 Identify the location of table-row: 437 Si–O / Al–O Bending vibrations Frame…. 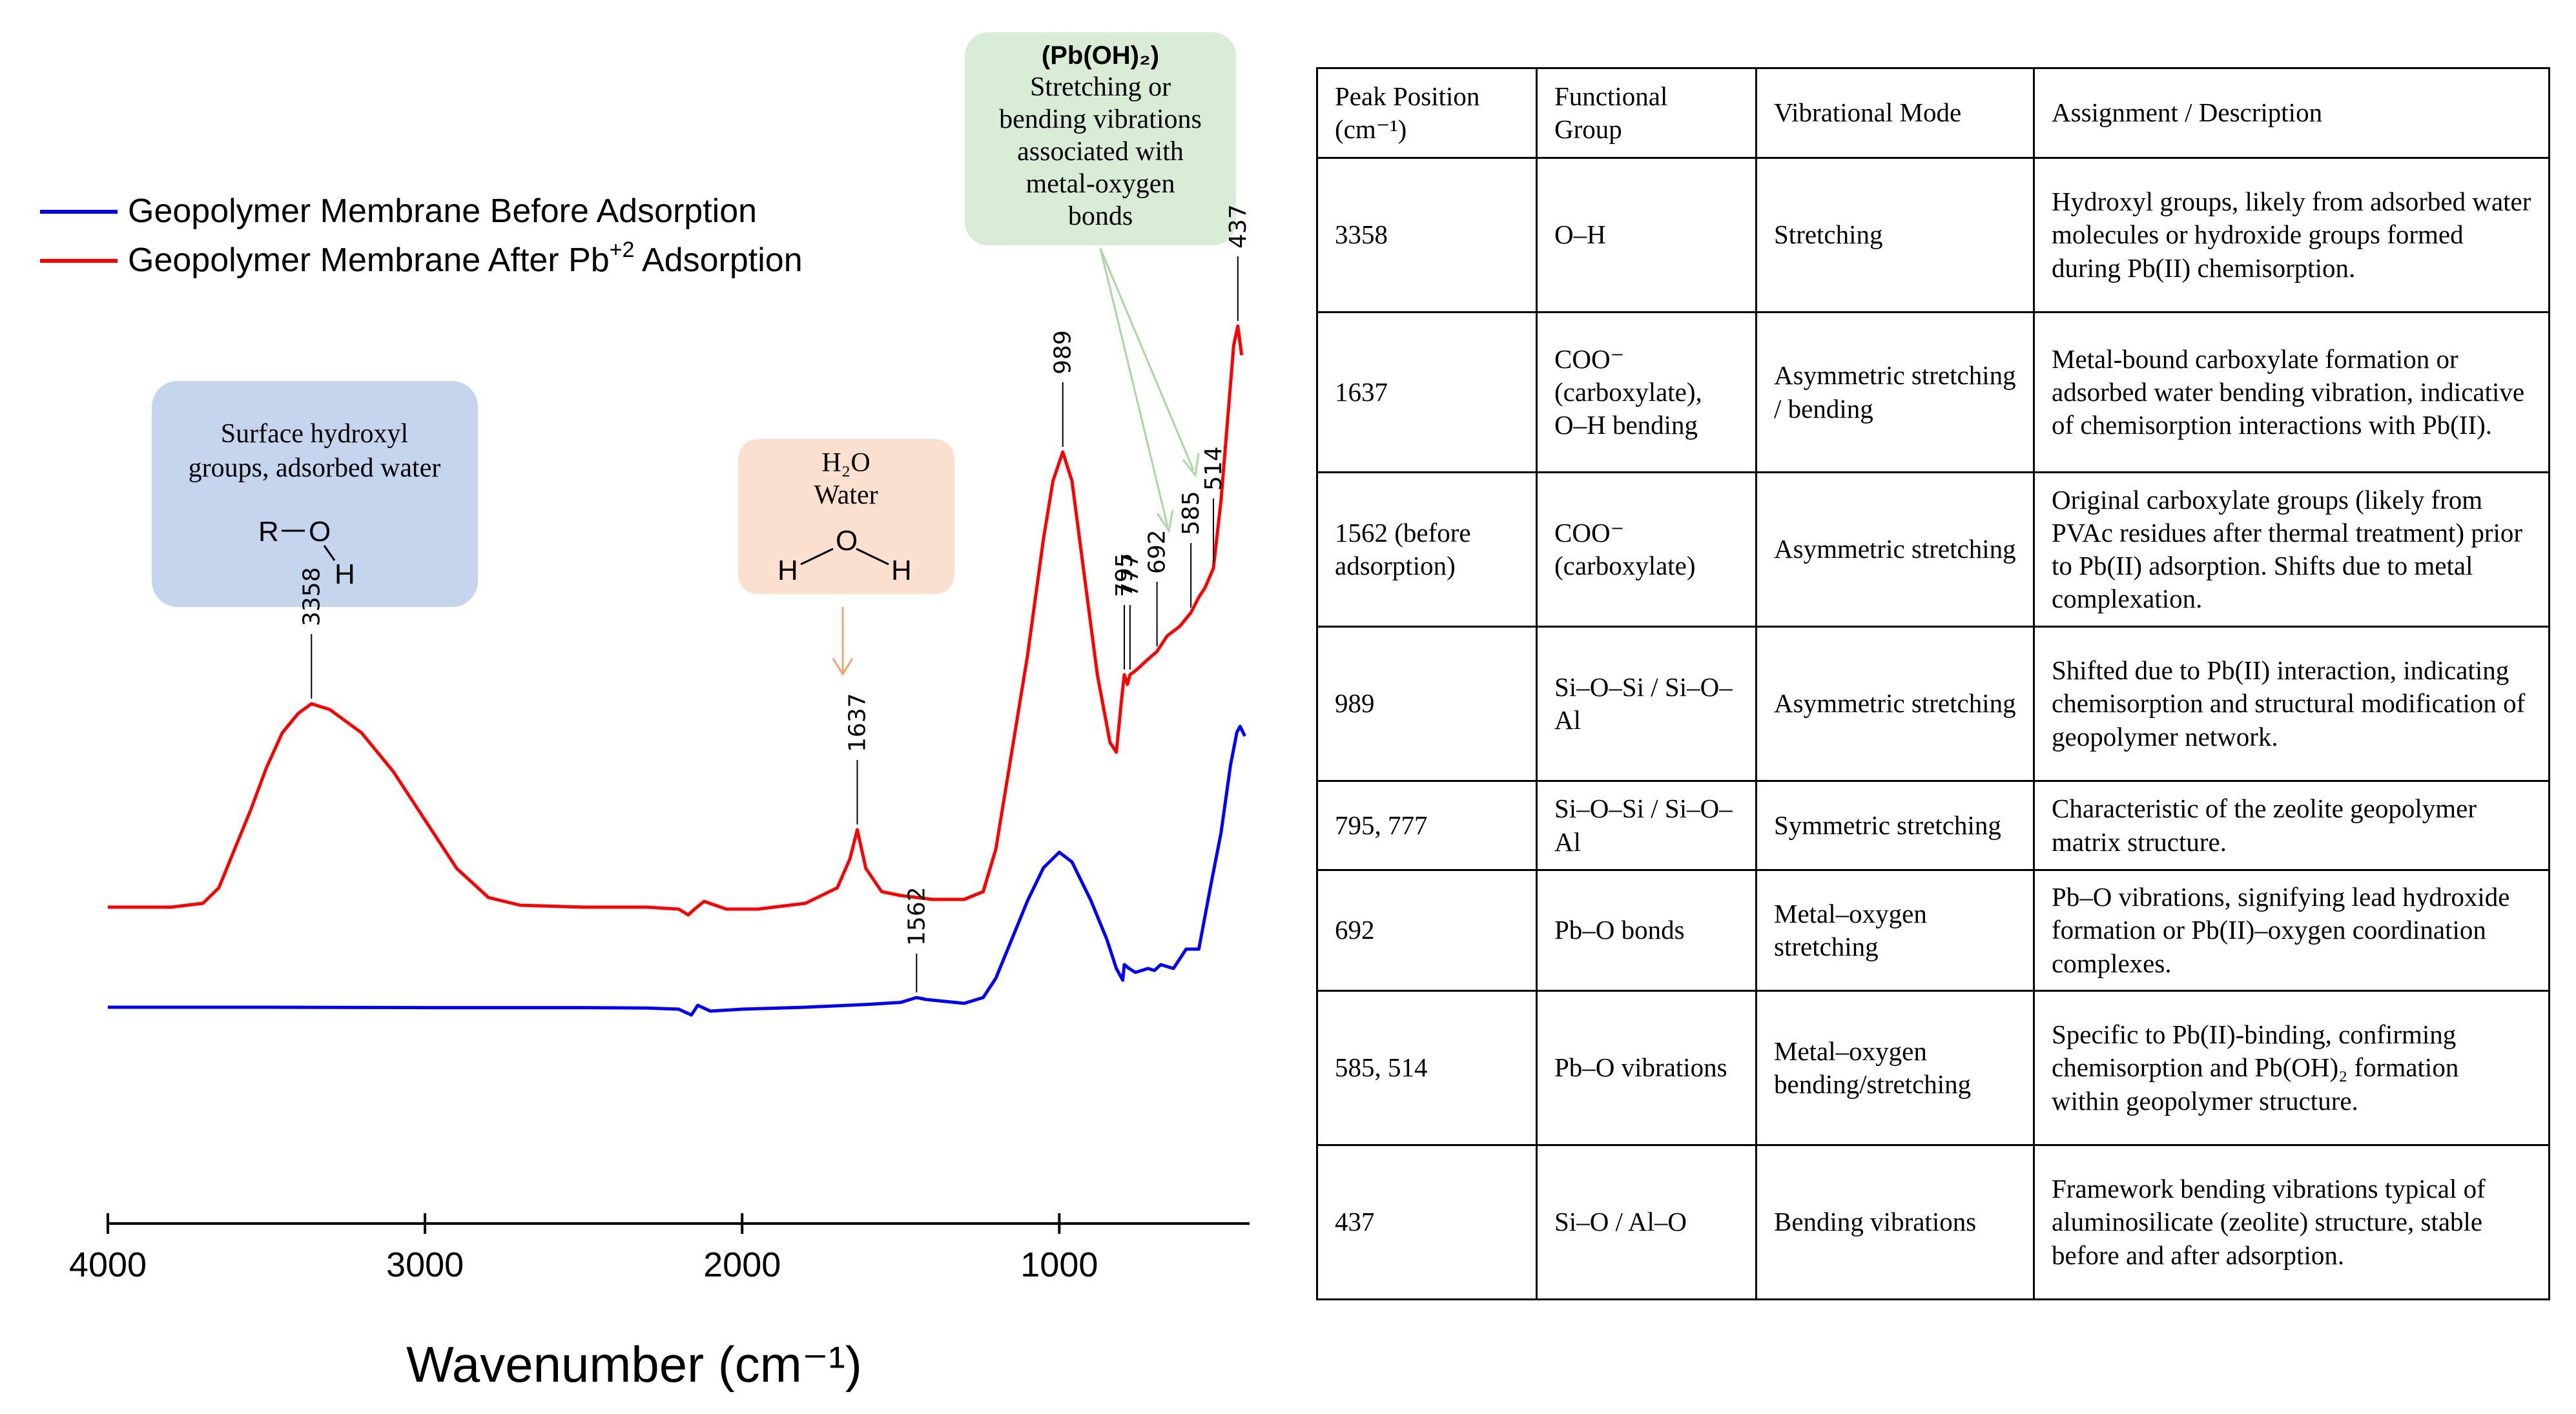
(1933, 1222).